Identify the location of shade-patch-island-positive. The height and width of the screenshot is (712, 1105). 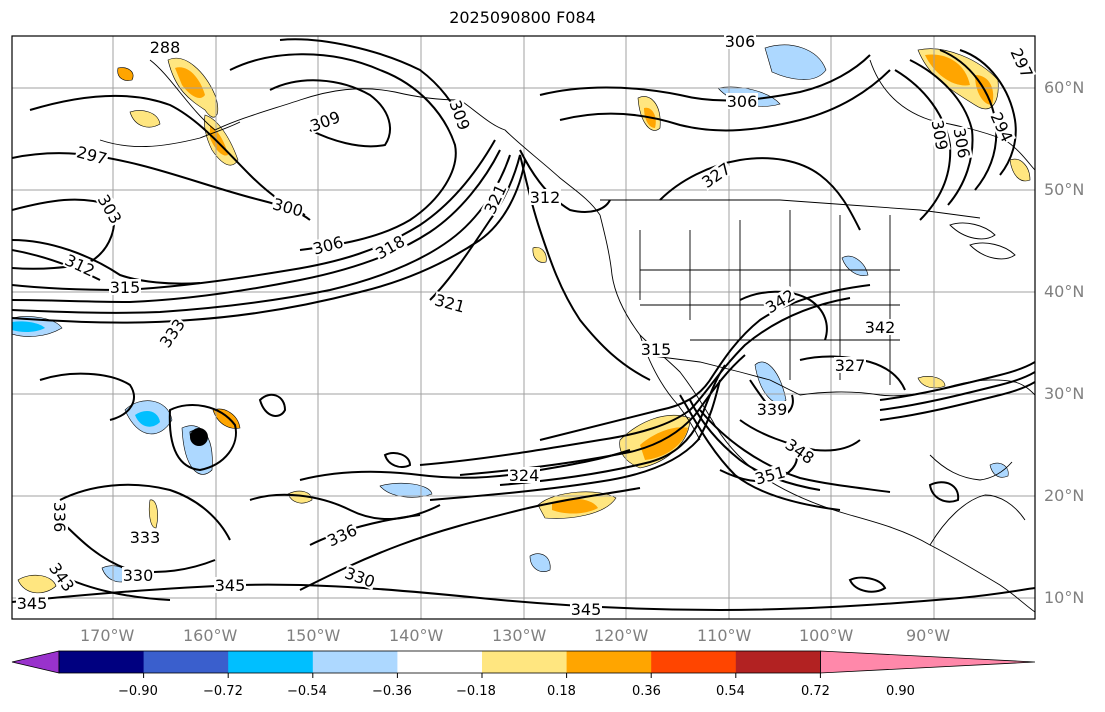
(153, 514).